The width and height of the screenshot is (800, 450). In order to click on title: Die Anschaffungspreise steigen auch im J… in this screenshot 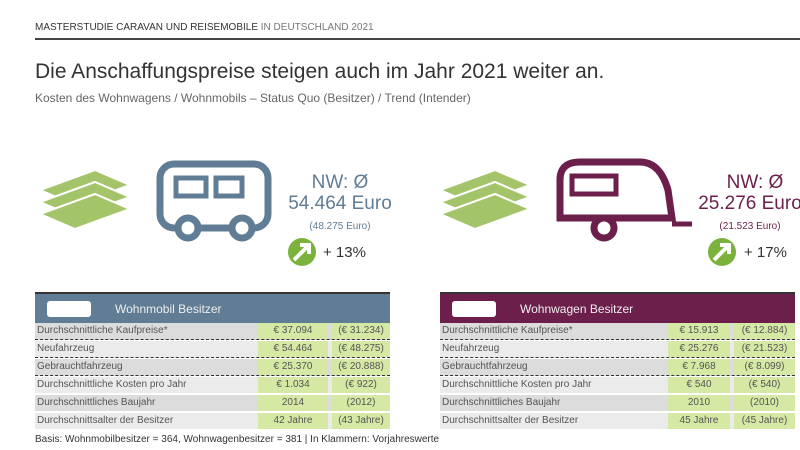, I will do `click(320, 71)`.